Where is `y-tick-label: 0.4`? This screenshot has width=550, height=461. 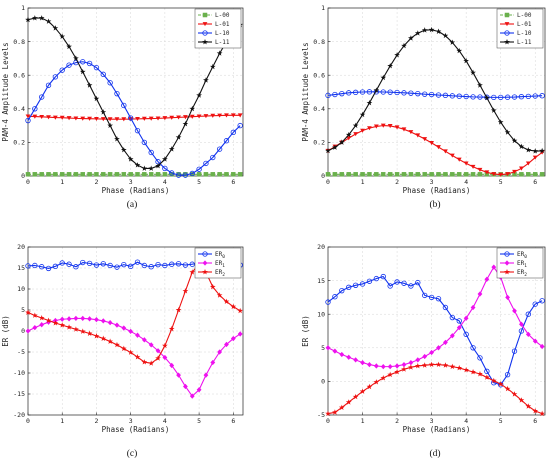
y-tick-label: 0.4 is located at coordinates (319, 109).